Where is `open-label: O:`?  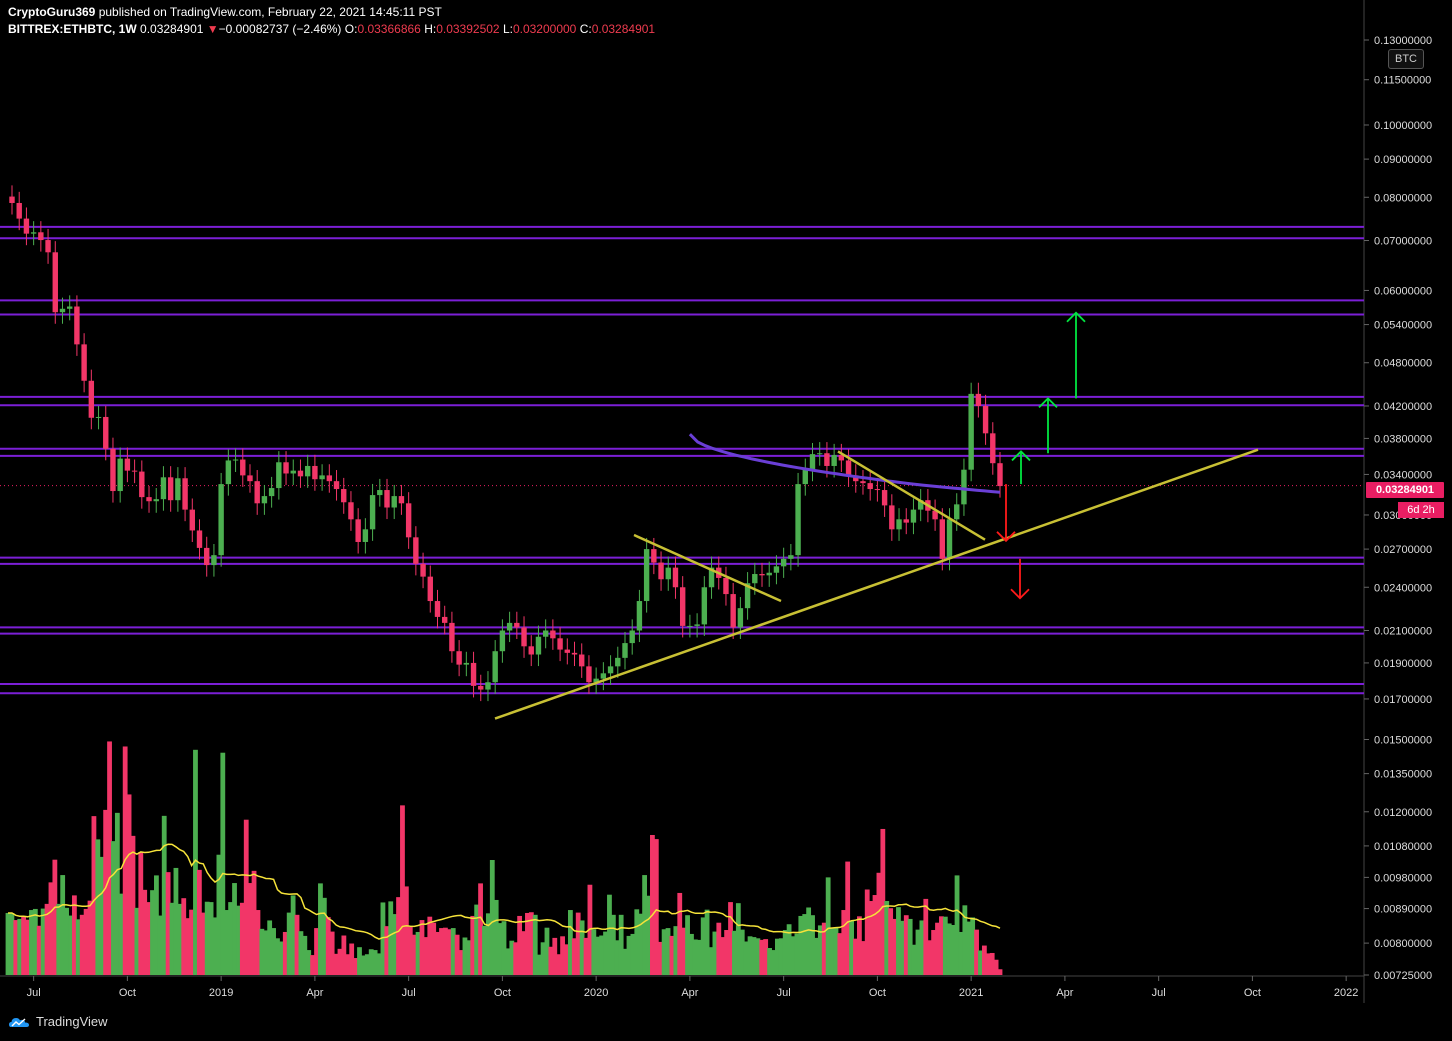 open-label: O: is located at coordinates (351, 29).